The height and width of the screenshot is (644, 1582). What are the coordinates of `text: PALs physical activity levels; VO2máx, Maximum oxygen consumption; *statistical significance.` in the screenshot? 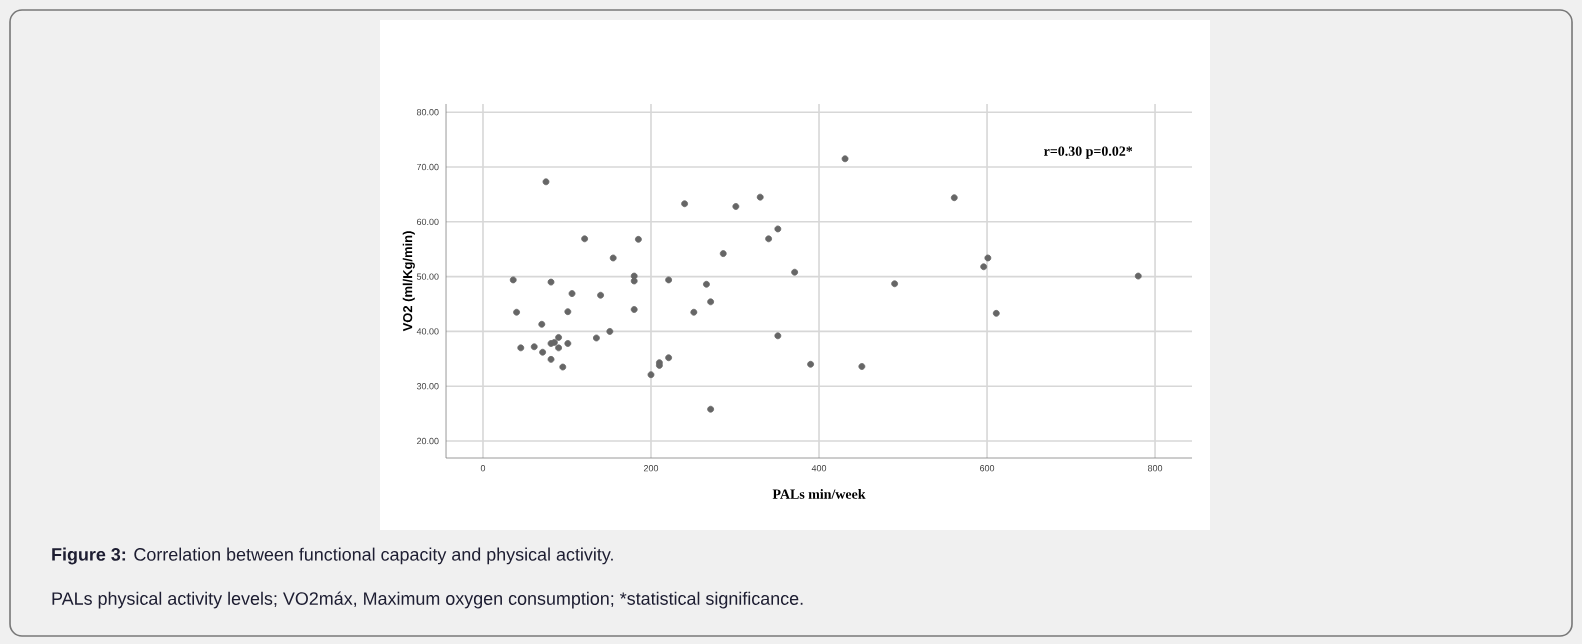 It's located at (427, 600).